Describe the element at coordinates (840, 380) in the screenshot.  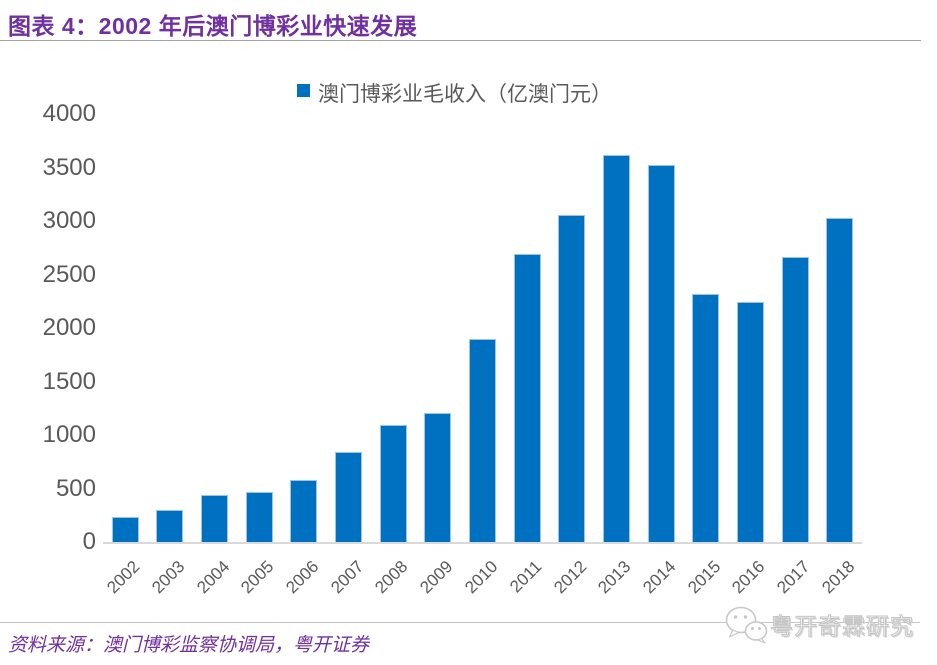
I see `bar-2018` at that location.